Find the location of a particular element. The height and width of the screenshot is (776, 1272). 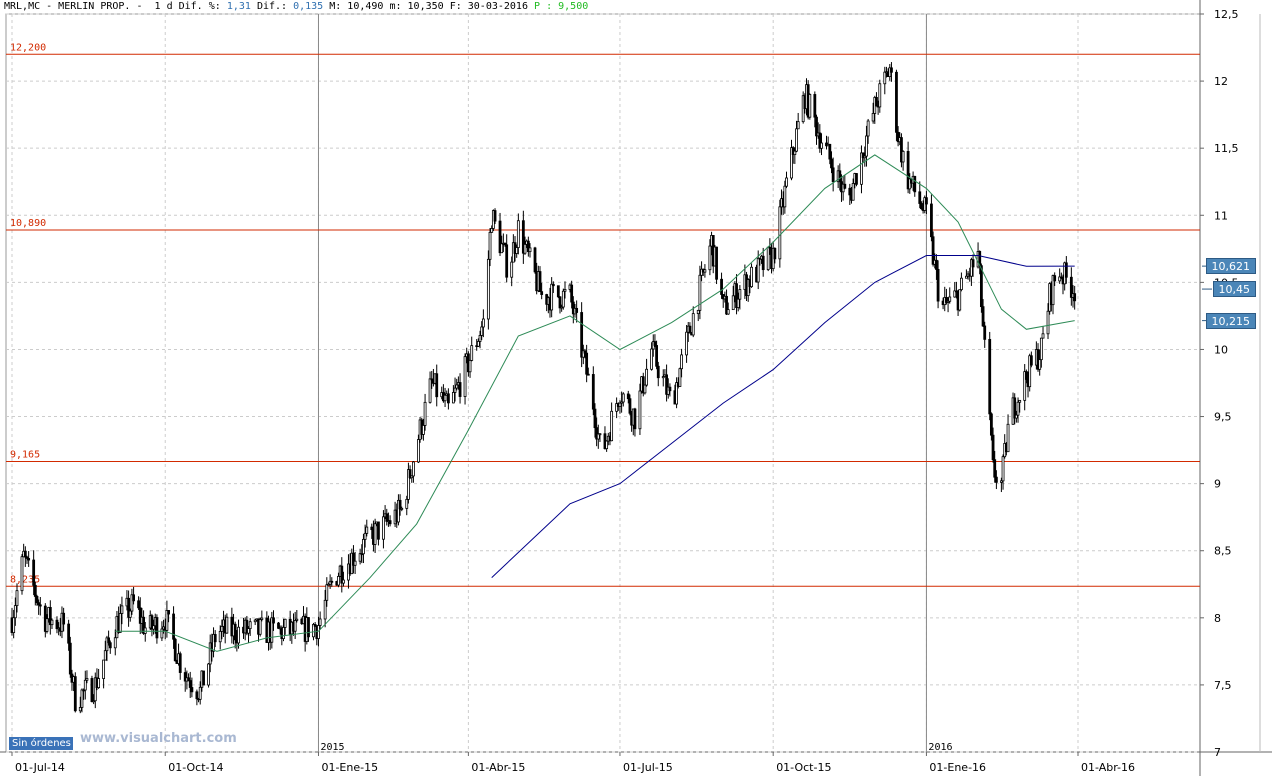

y-tick-label: 7 is located at coordinates (1217, 752).